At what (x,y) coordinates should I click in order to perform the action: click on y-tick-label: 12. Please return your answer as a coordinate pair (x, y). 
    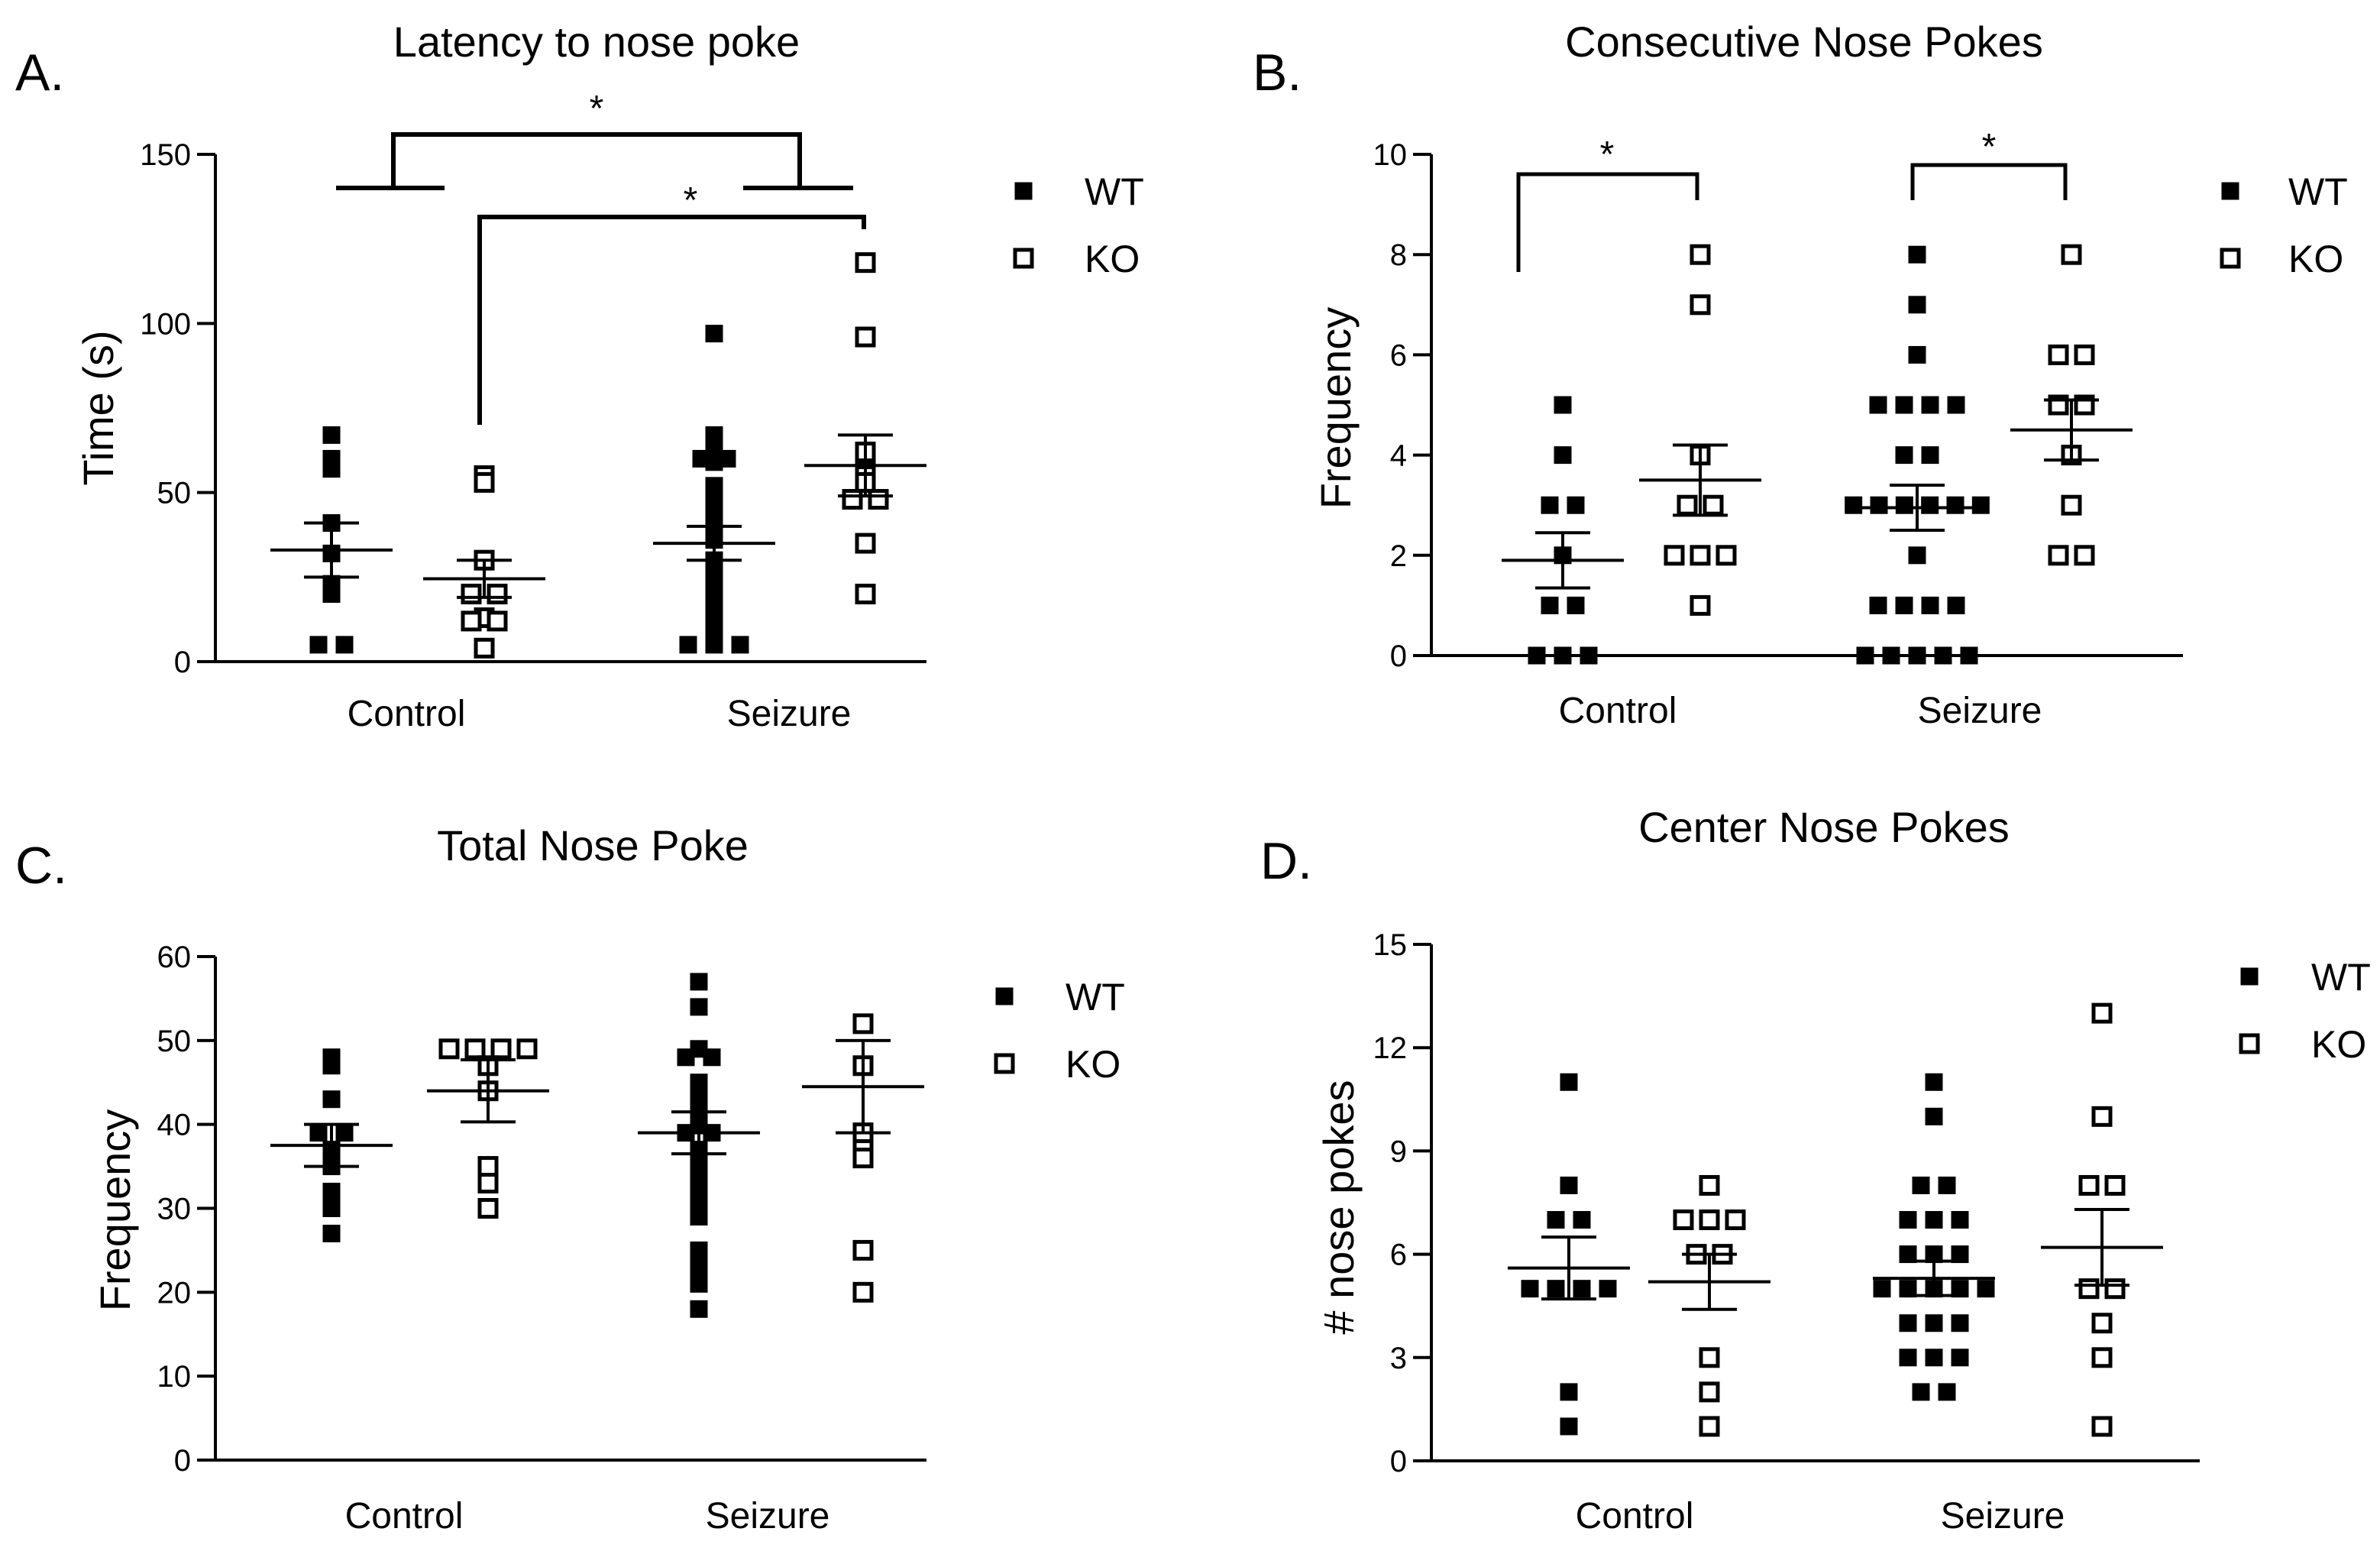
    Looking at the image, I should click on (1390, 1048).